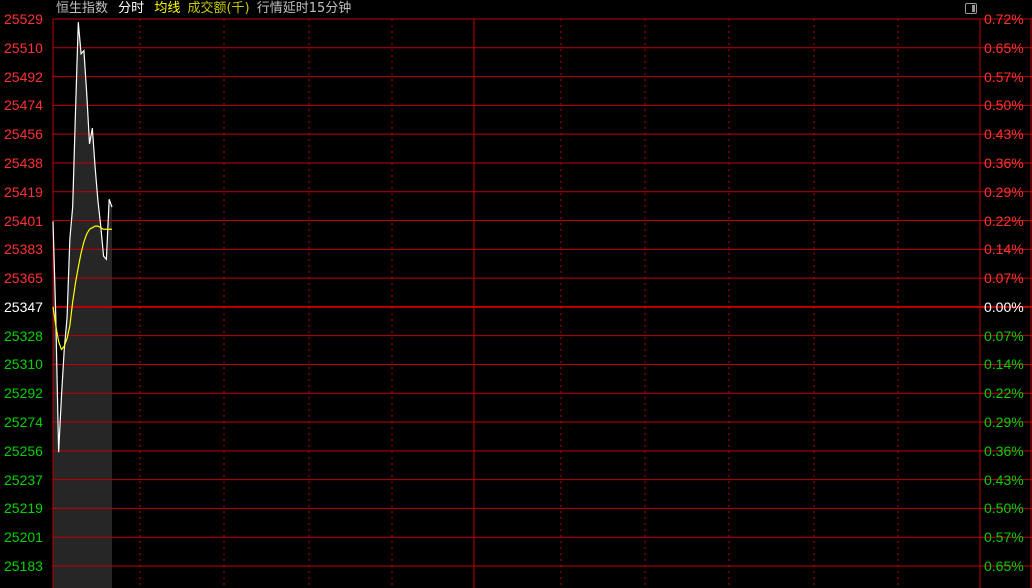  What do you see at coordinates (23, 19) in the screenshot?
I see `price-tick-label: 25529` at bounding box center [23, 19].